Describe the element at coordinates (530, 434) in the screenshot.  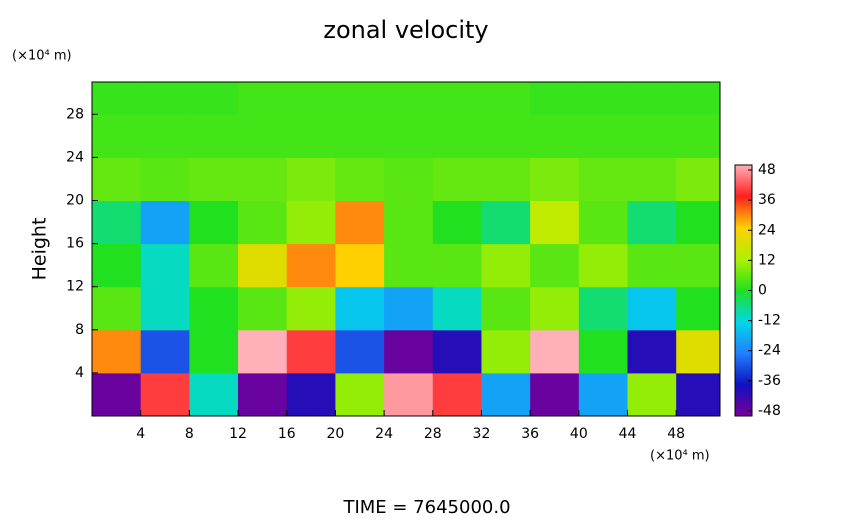
I see `x-tick-label: 36` at that location.